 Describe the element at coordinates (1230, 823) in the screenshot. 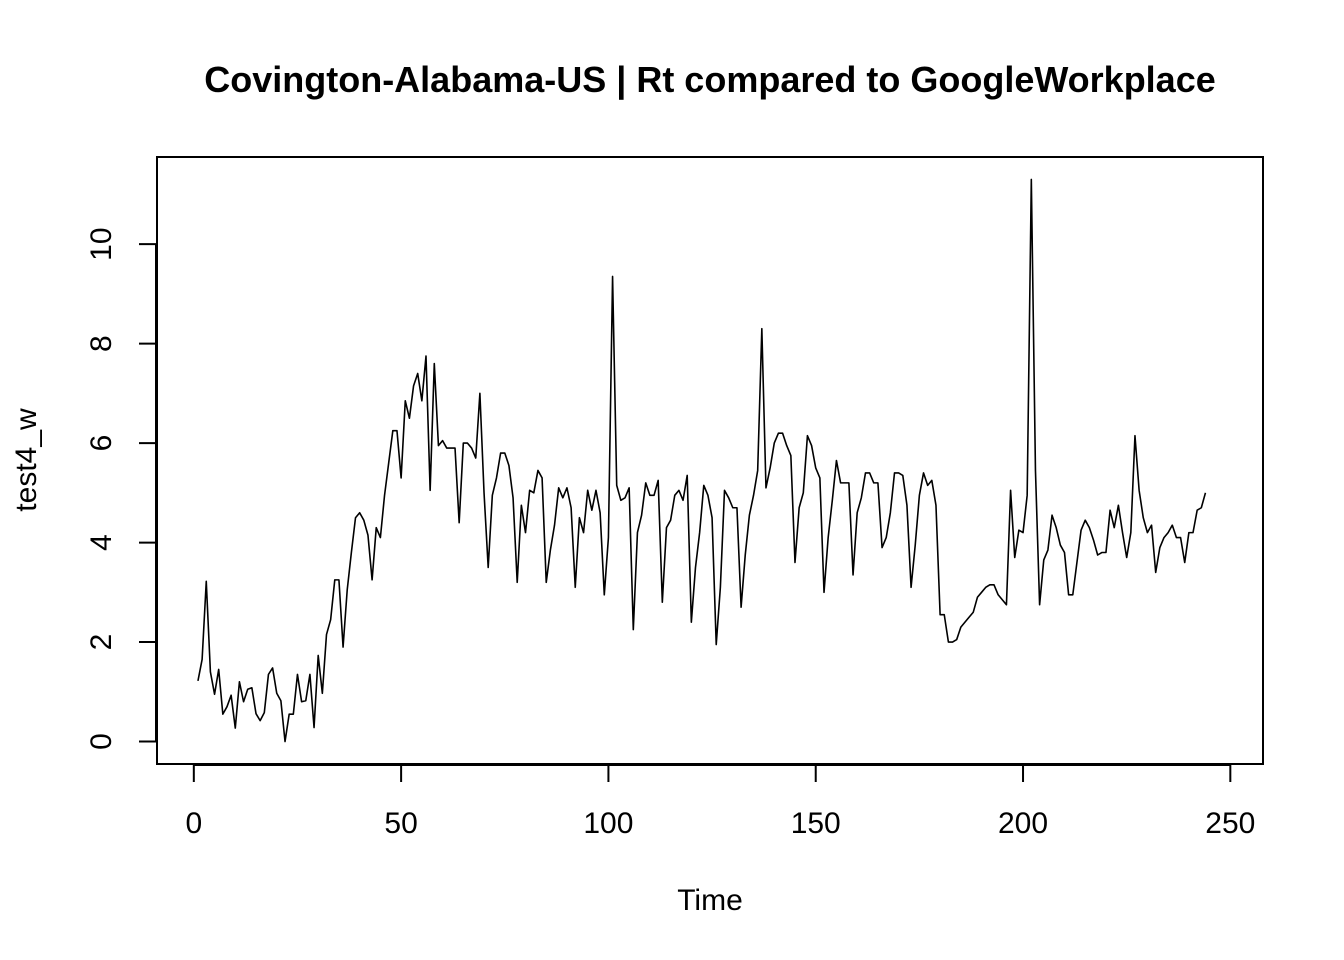

I see `x-tick-label: 250` at that location.